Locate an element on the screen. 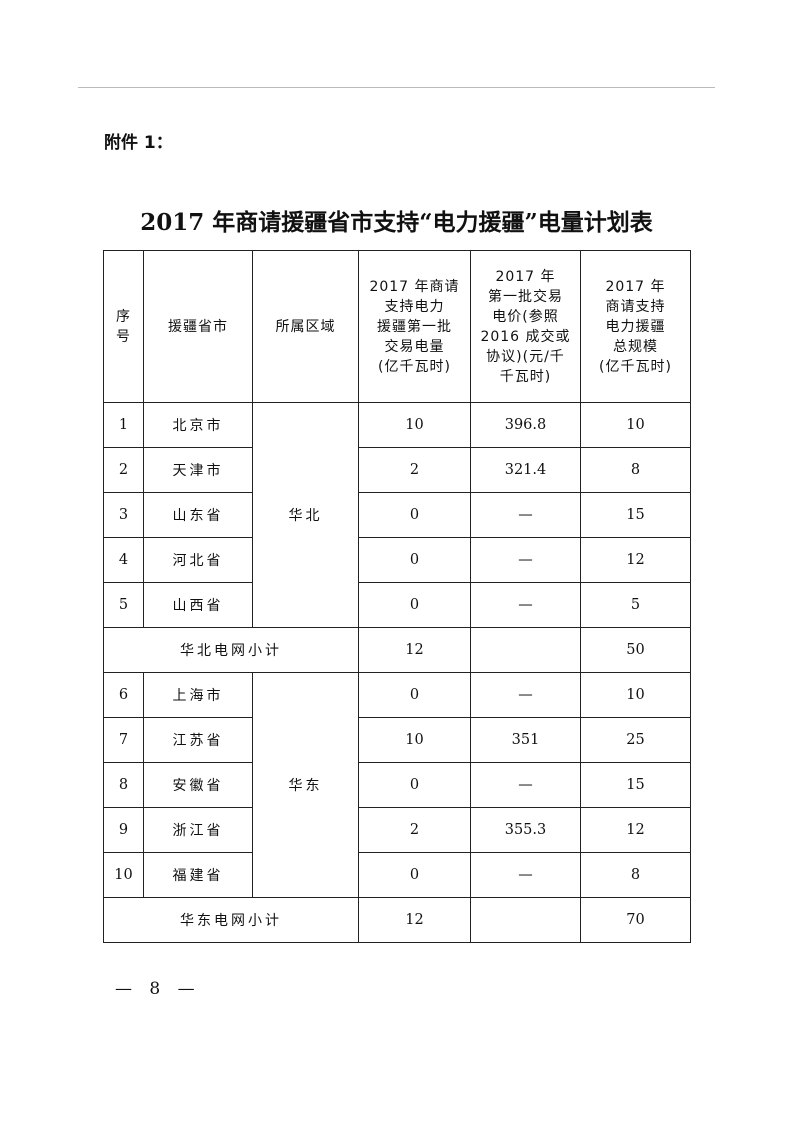  subtotal-label: 华北电网小计 is located at coordinates (231, 650).